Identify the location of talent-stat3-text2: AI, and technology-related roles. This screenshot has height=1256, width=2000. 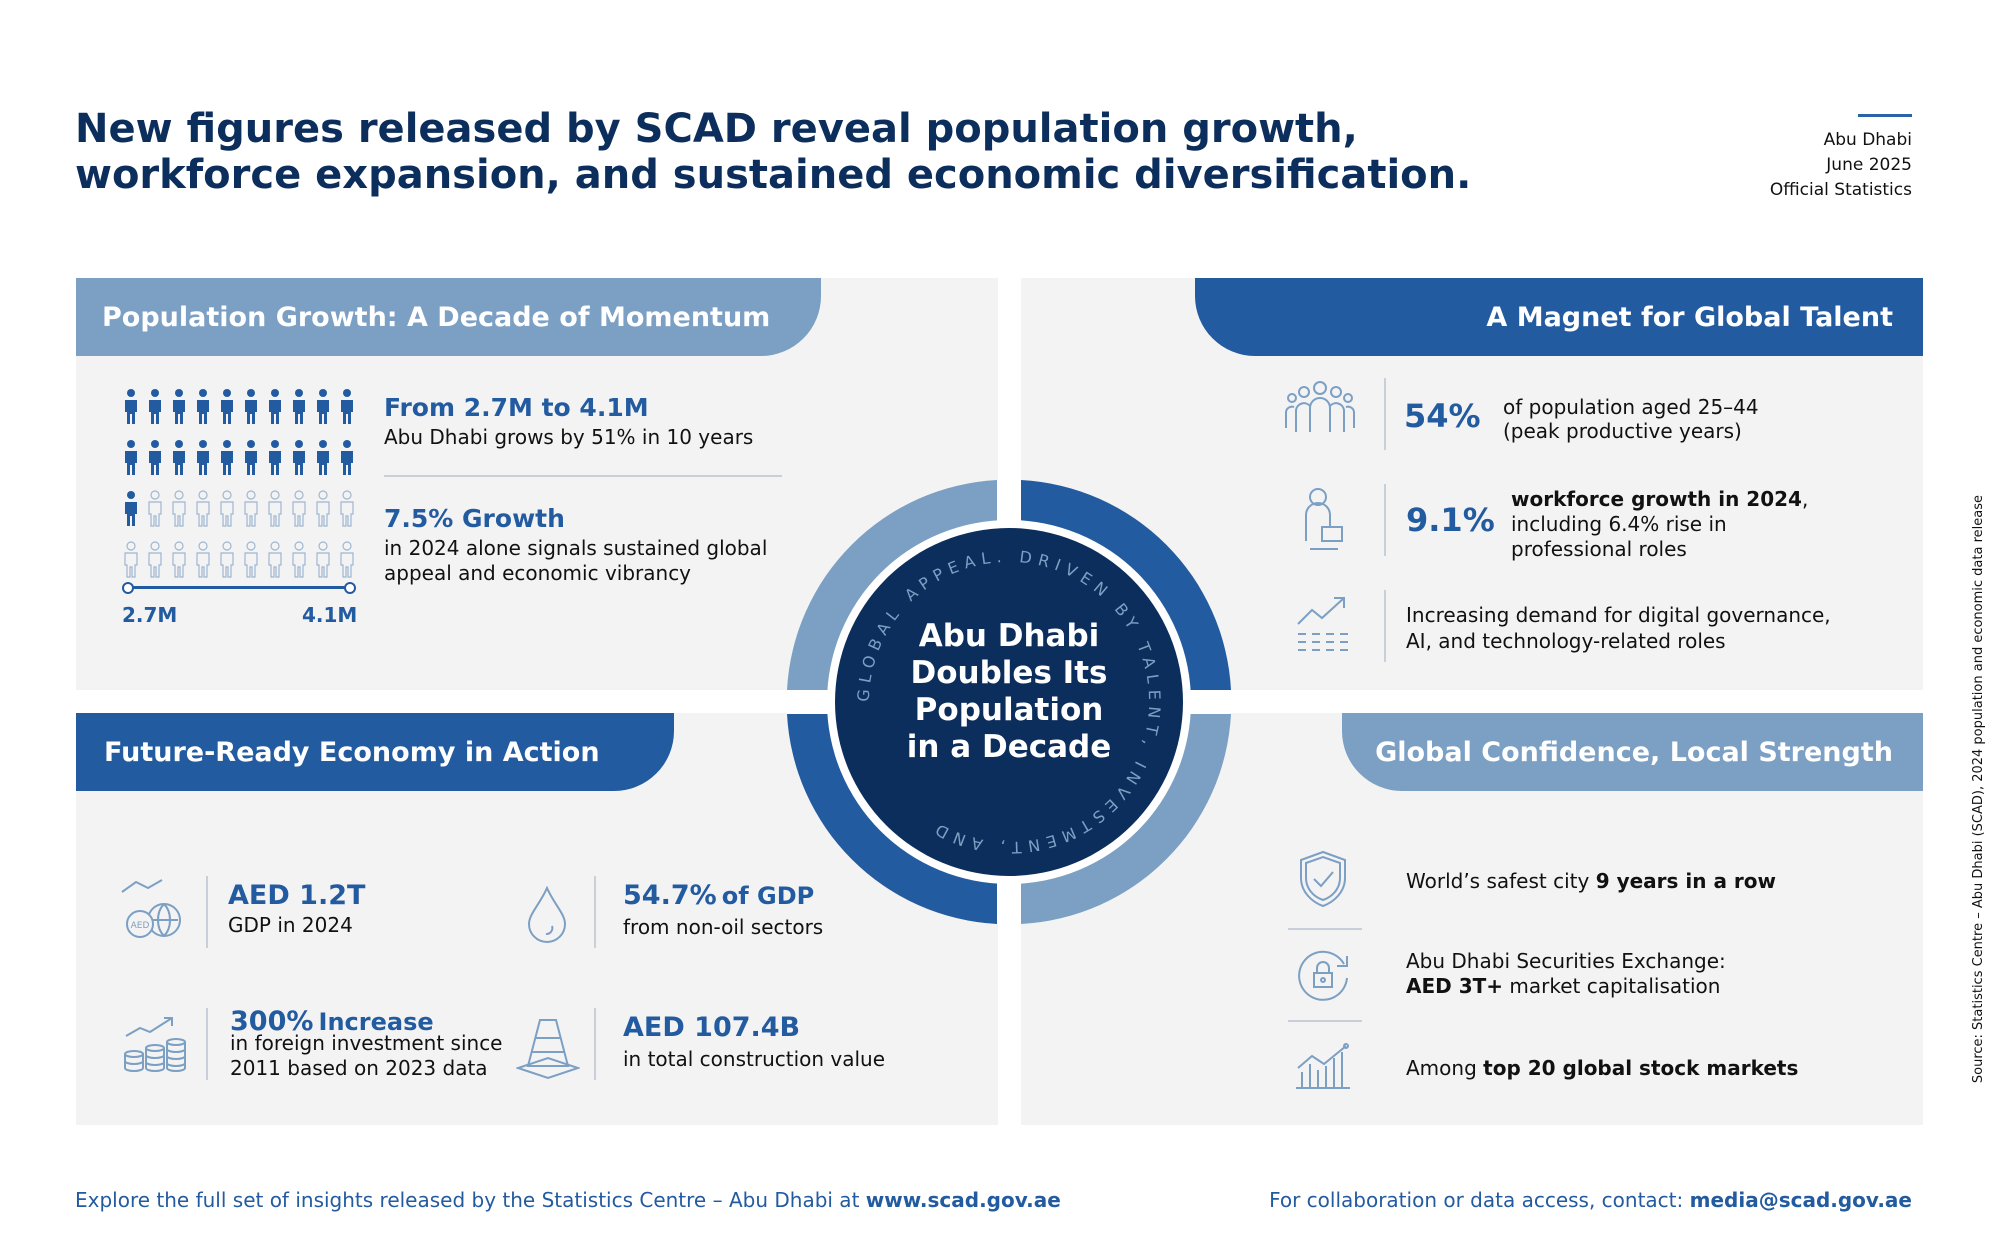
(1566, 641).